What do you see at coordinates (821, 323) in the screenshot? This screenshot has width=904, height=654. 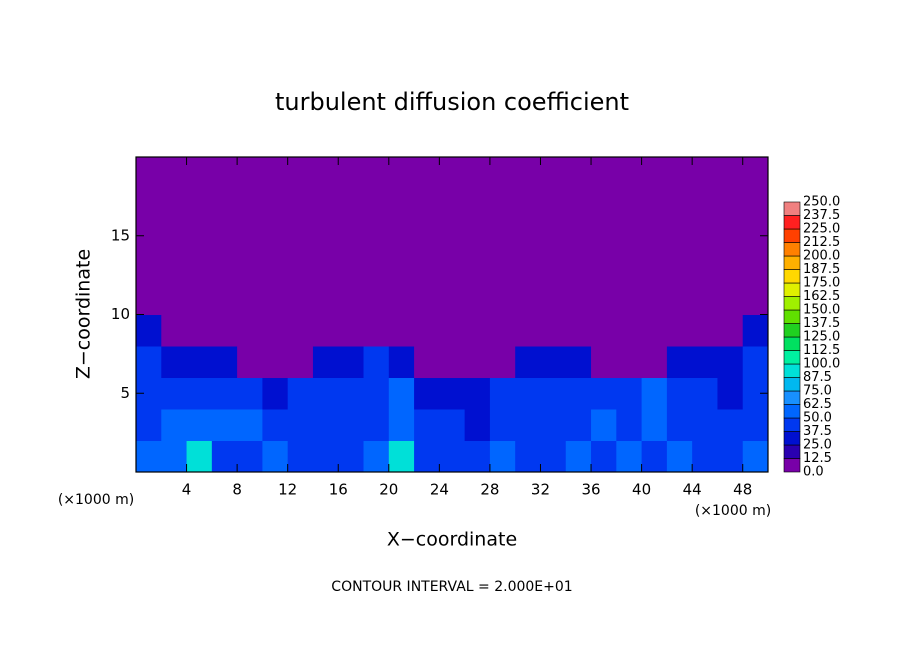 I see `colorbar-label: 137.5` at bounding box center [821, 323].